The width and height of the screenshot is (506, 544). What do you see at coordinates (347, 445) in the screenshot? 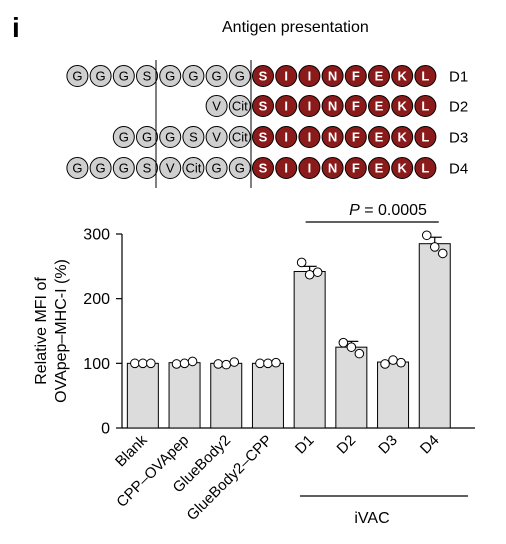
I see `x-tick-label: D2` at bounding box center [347, 445].